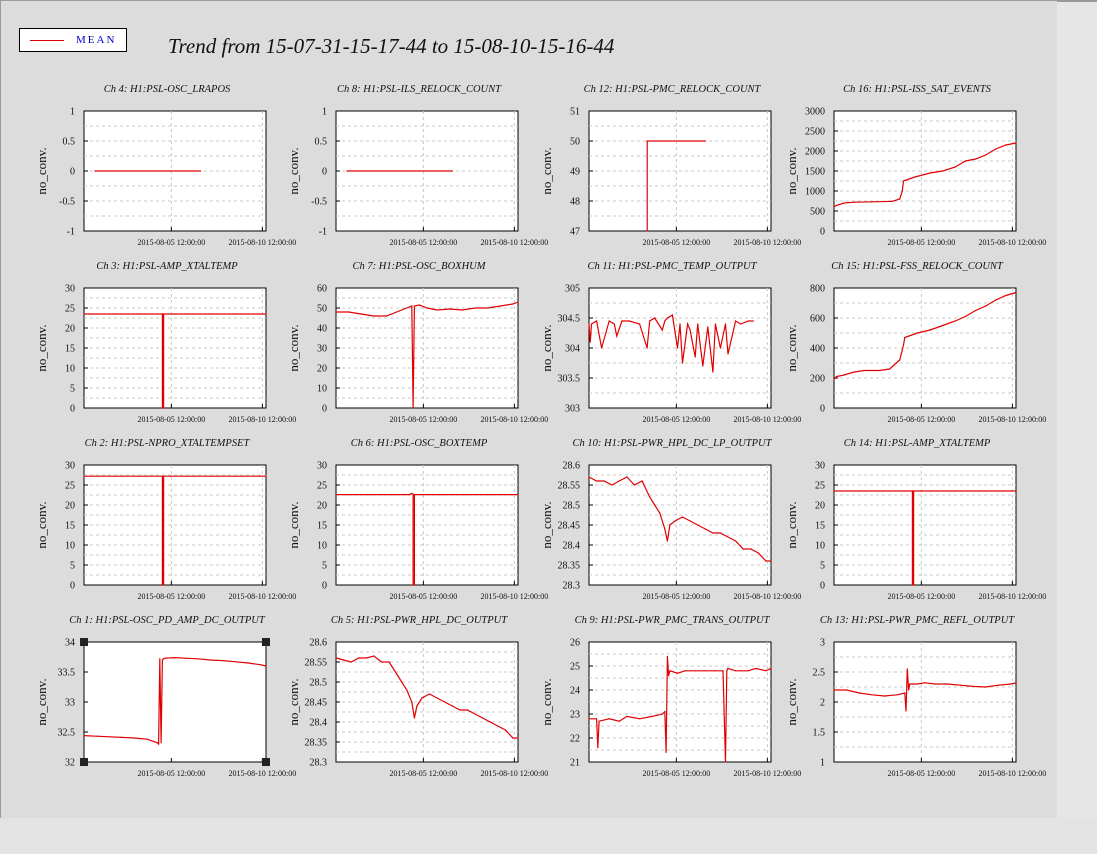  Describe the element at coordinates (322, 289) in the screenshot. I see `y-tick-label: 60` at that location.